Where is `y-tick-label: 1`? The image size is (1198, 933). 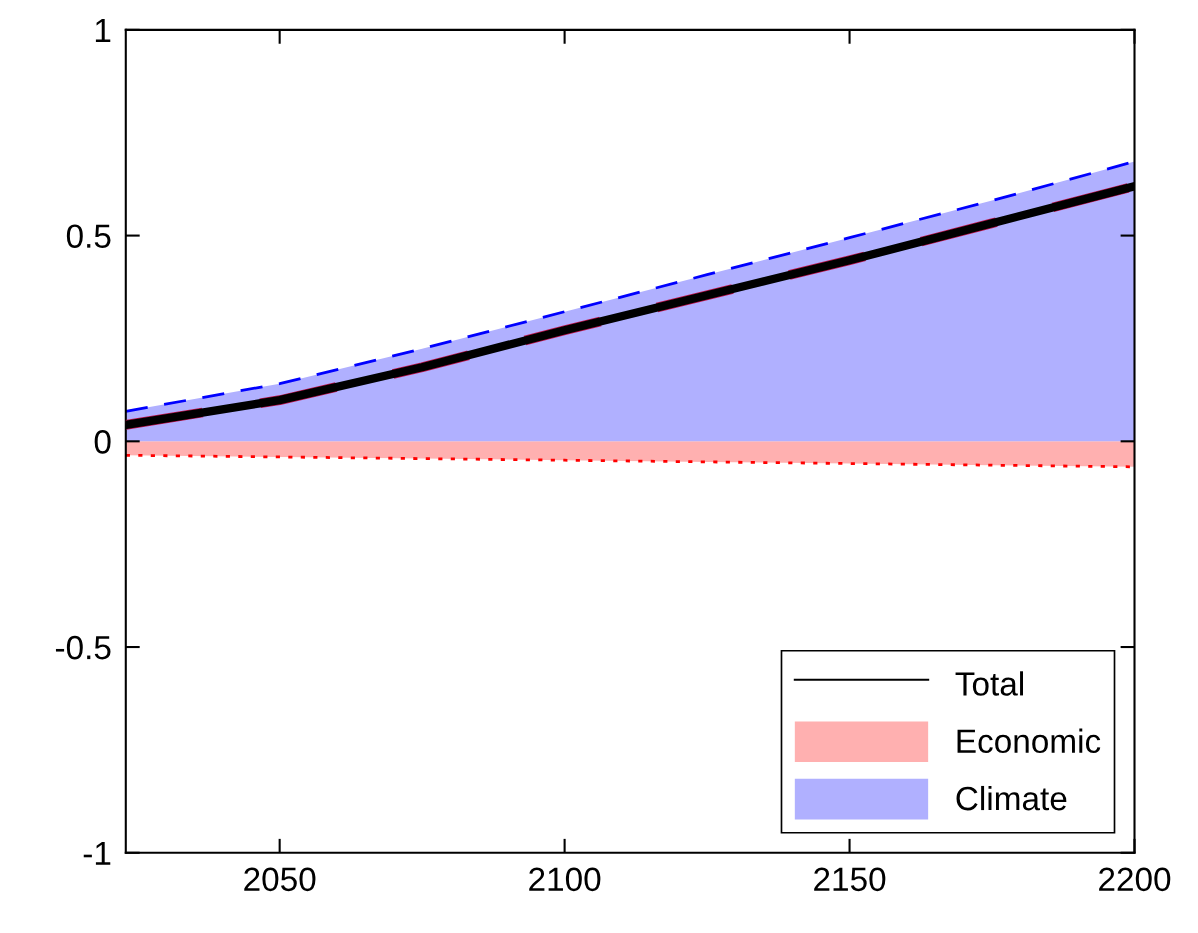
y-tick-label: 1 is located at coordinates (103, 30).